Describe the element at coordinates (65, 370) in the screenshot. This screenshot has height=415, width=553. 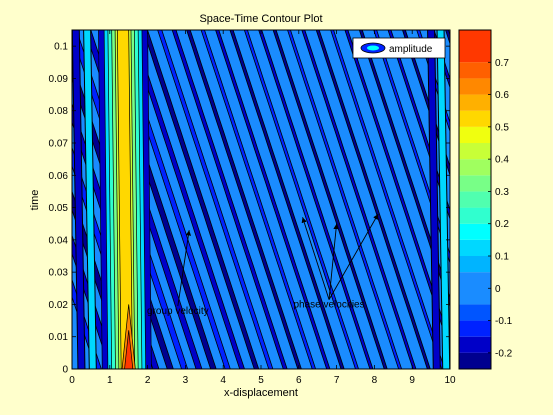
I see `y-tick-label: 0` at that location.